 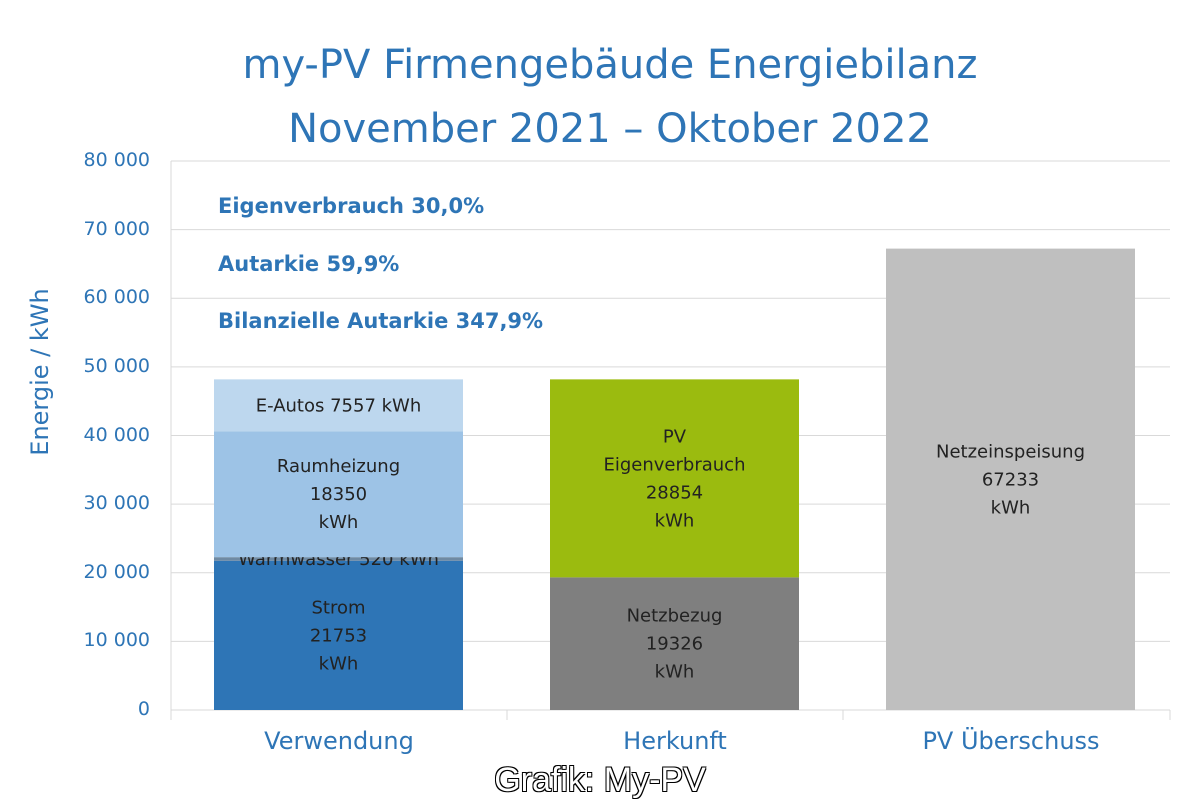 I want to click on y-tick-label: 20 000, so click(x=116, y=571).